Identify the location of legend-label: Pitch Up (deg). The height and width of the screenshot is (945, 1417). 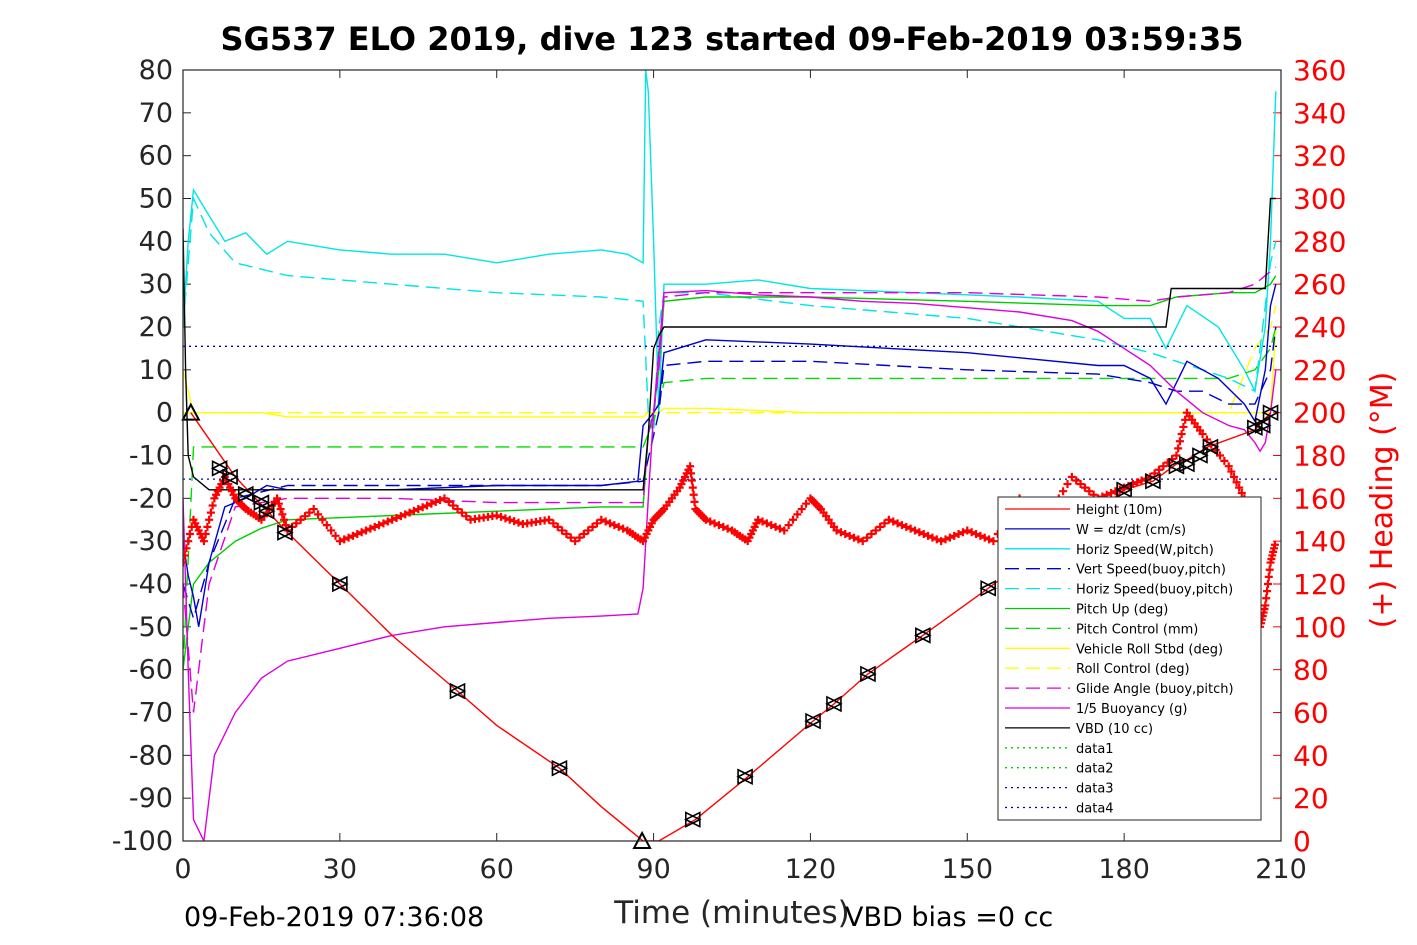
(1122, 610).